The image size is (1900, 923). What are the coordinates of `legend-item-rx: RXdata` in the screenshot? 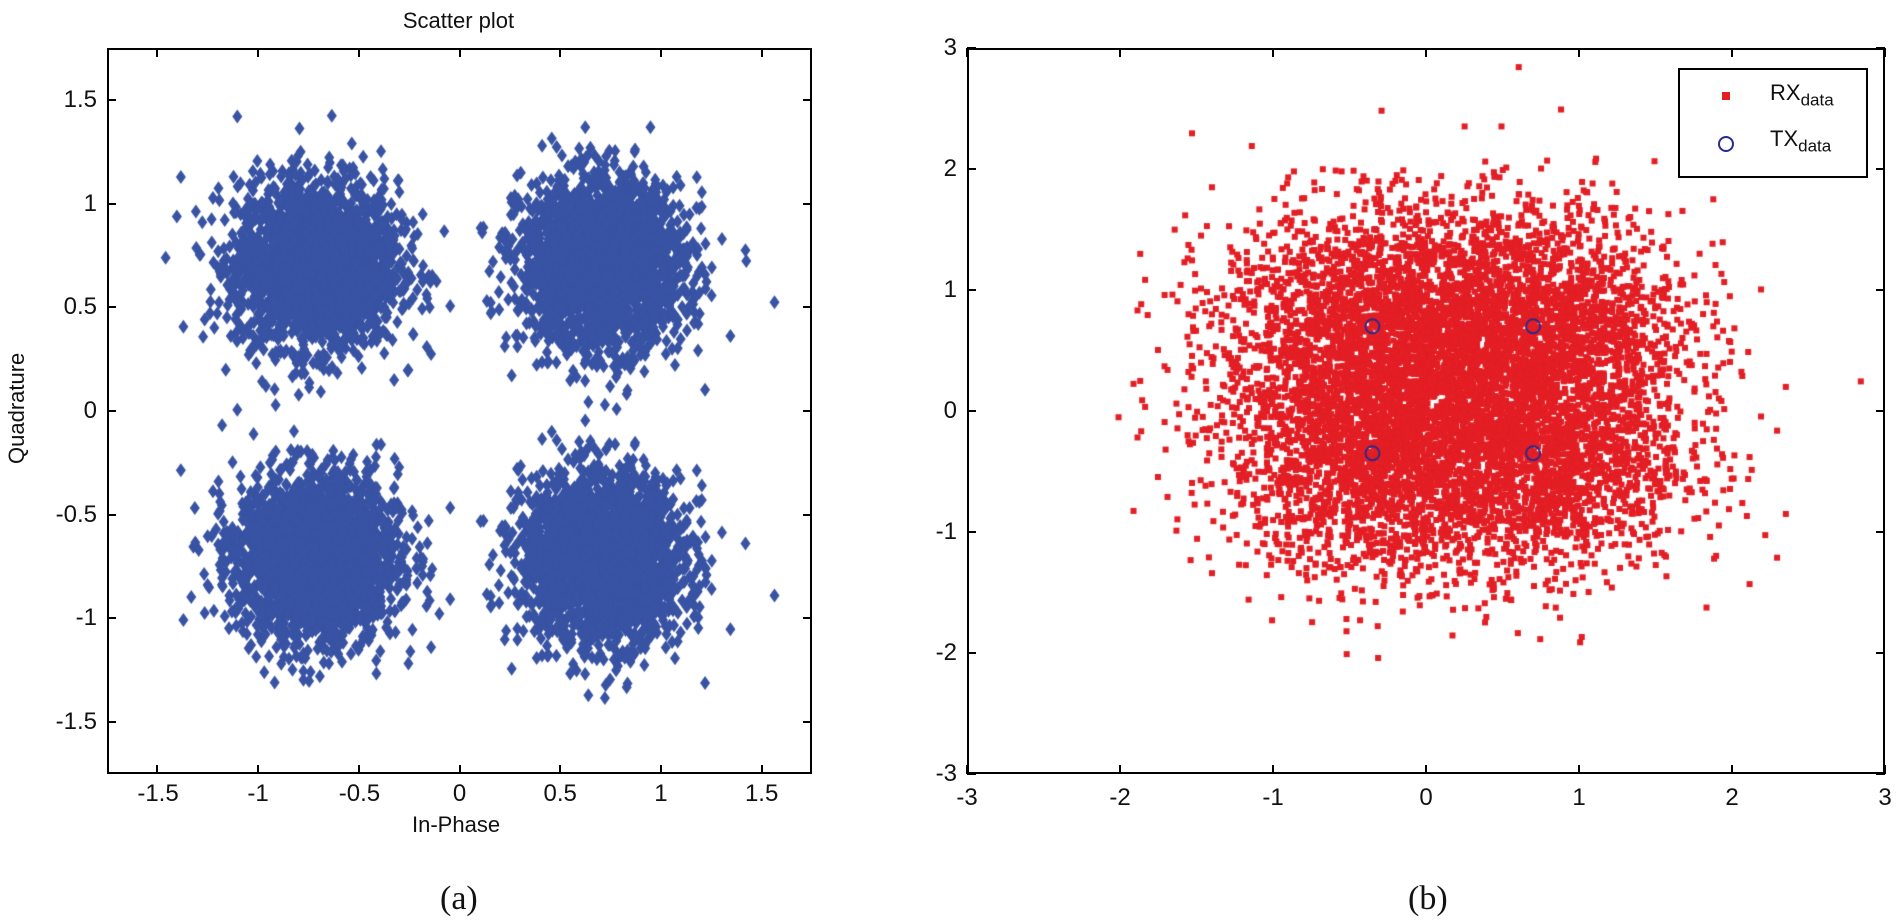 It's located at (1773, 98).